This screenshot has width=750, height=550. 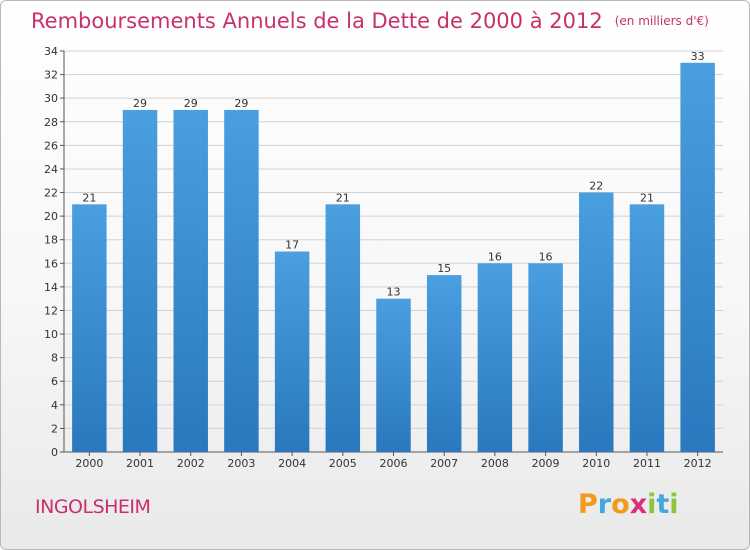 What do you see at coordinates (241, 463) in the screenshot?
I see `x-tick-label: 2003` at bounding box center [241, 463].